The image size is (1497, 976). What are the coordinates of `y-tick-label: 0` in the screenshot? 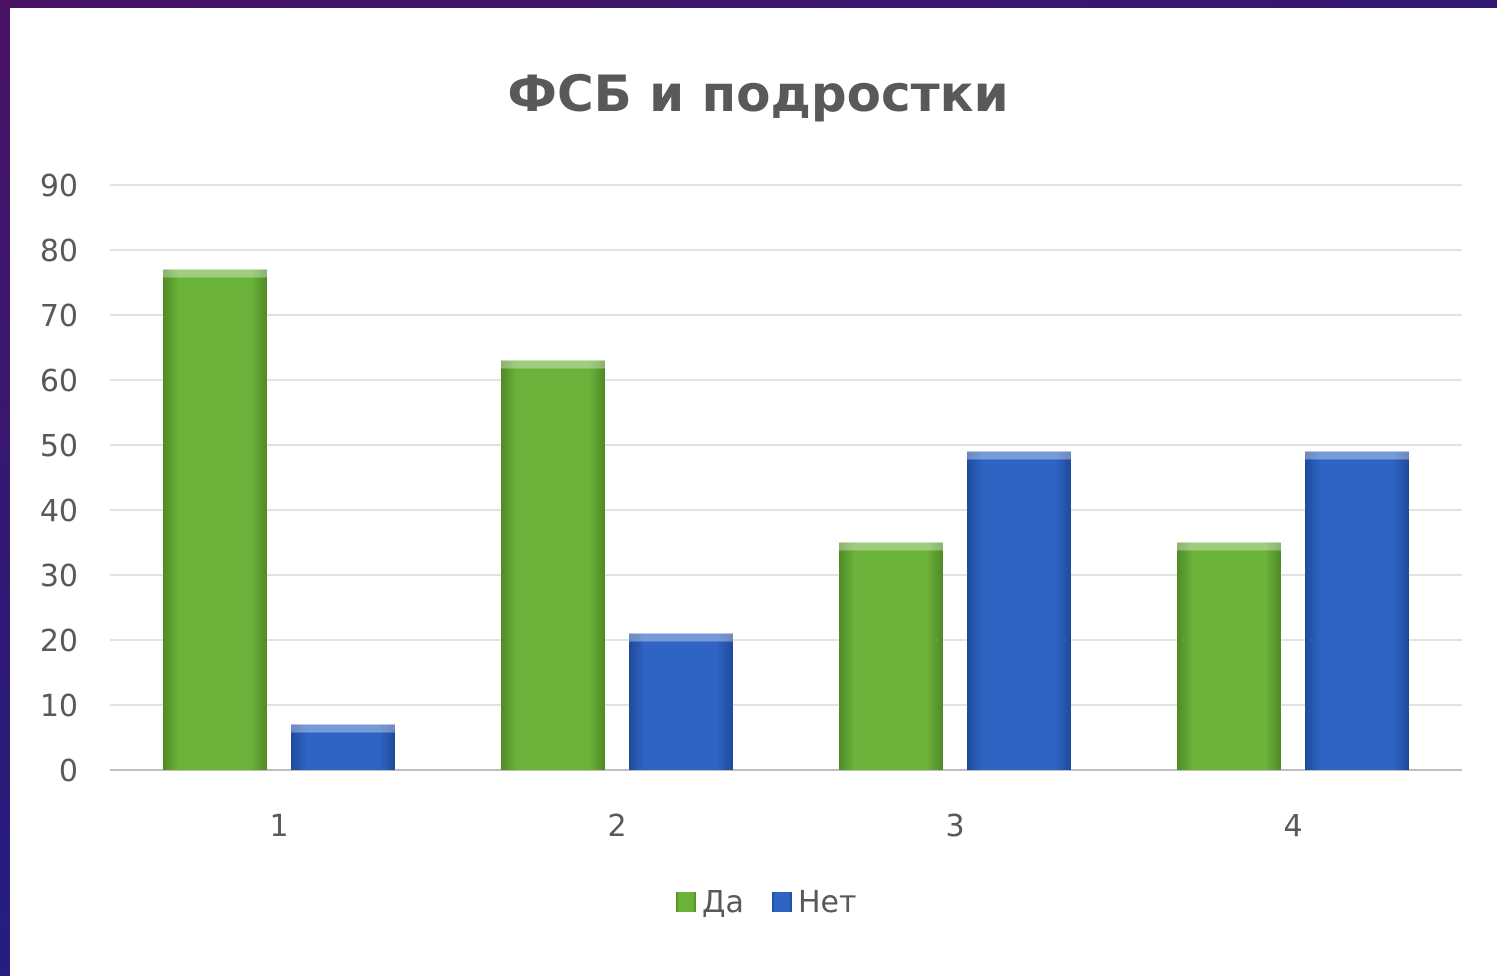 It's located at (68, 771).